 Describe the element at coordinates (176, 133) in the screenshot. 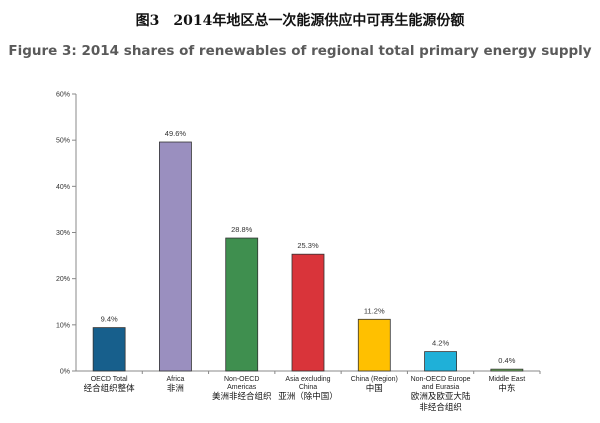

I see `data-label: 49.6%` at that location.